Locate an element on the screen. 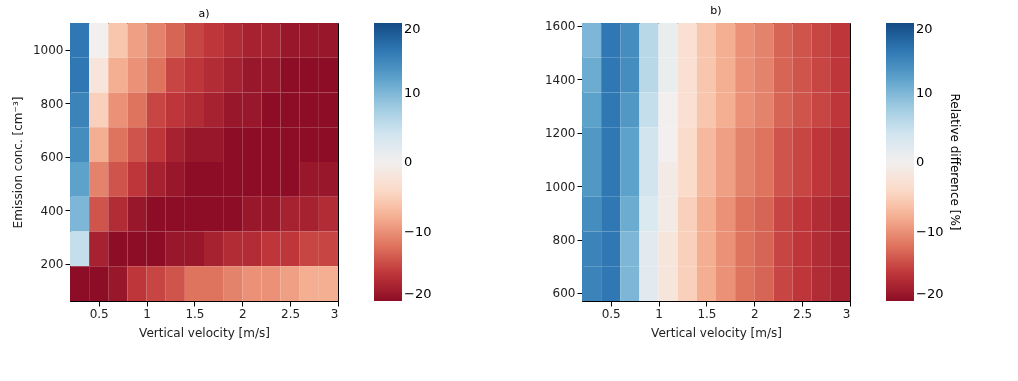  chart-title: b) is located at coordinates (716, 10).